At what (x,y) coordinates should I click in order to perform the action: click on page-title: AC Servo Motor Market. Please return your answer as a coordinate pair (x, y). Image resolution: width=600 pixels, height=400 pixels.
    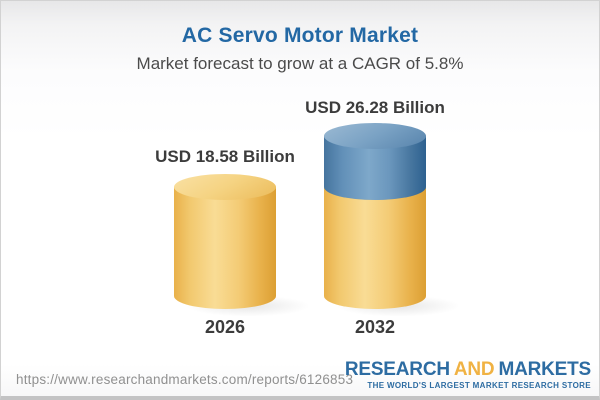
    Looking at the image, I should click on (300, 35).